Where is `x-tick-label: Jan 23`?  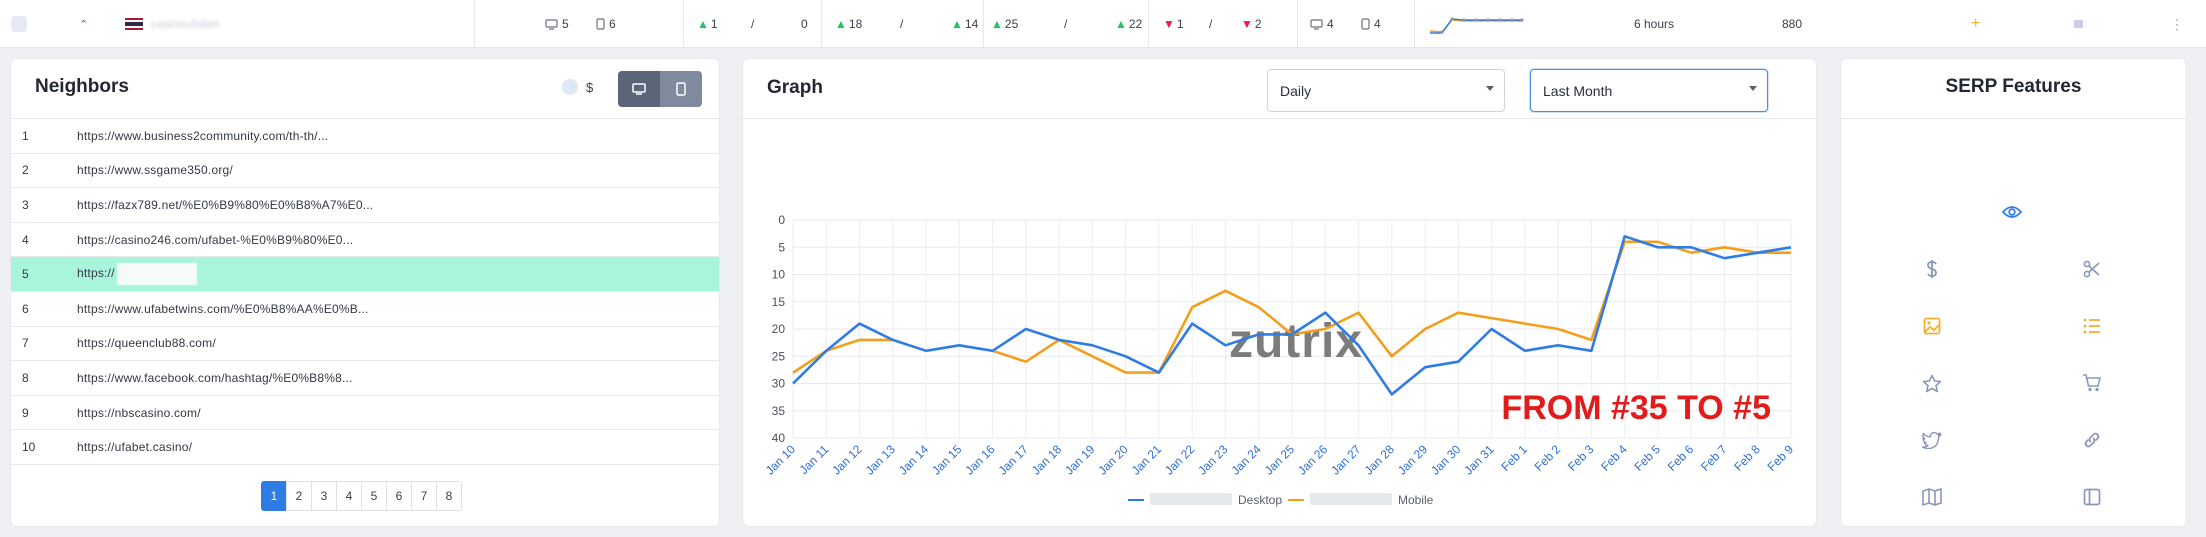 x-tick-label: Jan 23 is located at coordinates (1213, 460).